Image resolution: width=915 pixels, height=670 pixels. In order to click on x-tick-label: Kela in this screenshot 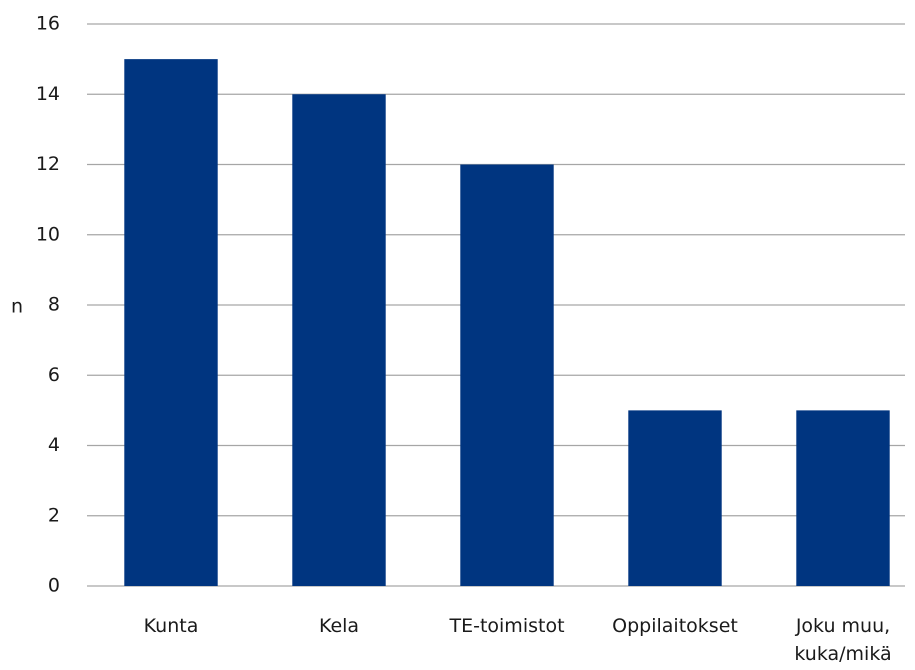, I will do `click(339, 626)`.